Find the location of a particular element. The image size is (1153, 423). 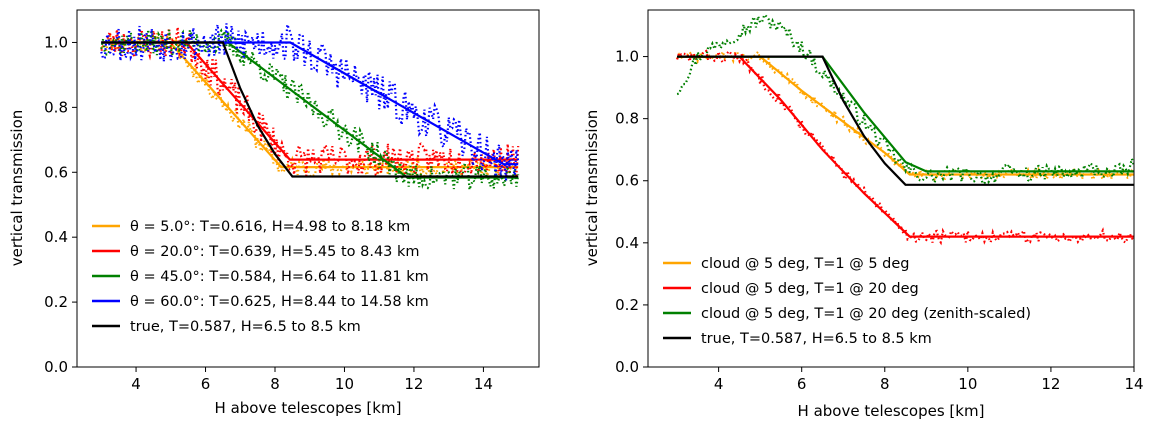

left-legend-label-3: θ = 60.0°: T=0.625, H=8.44 to 14.58 km is located at coordinates (279, 302).